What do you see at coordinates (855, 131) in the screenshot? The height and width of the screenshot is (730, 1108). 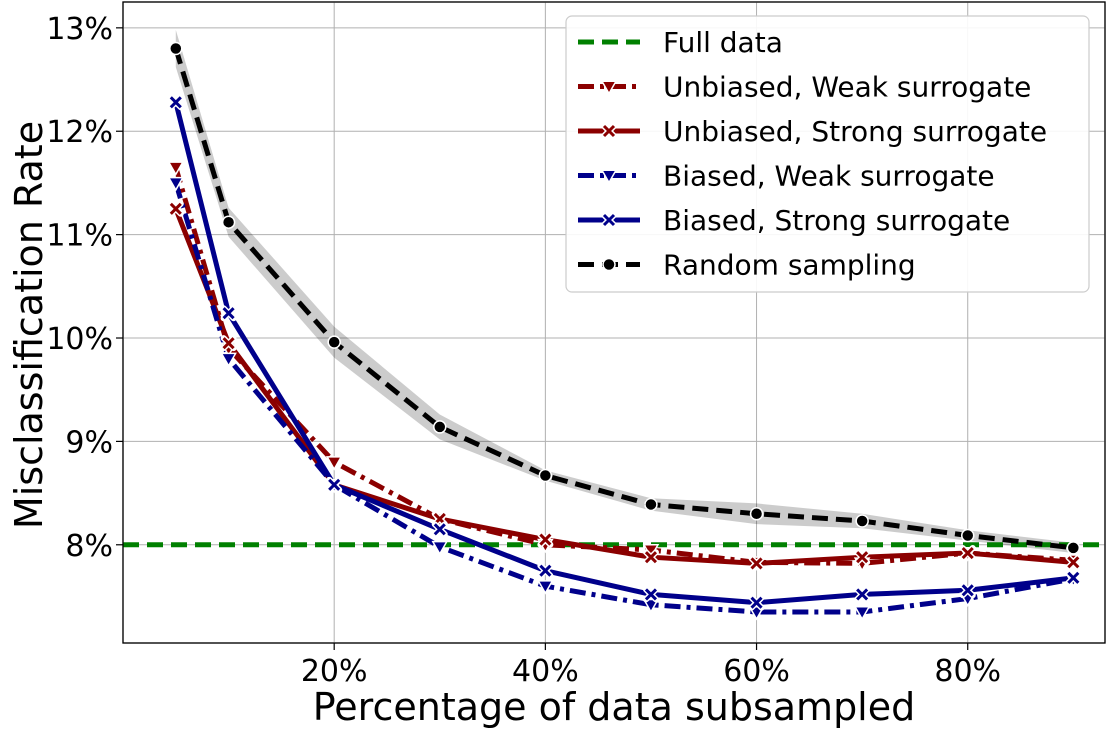 I see `legend-label-unbiased-strong-surrogate: Unbiased, Strong surrogate` at bounding box center [855, 131].